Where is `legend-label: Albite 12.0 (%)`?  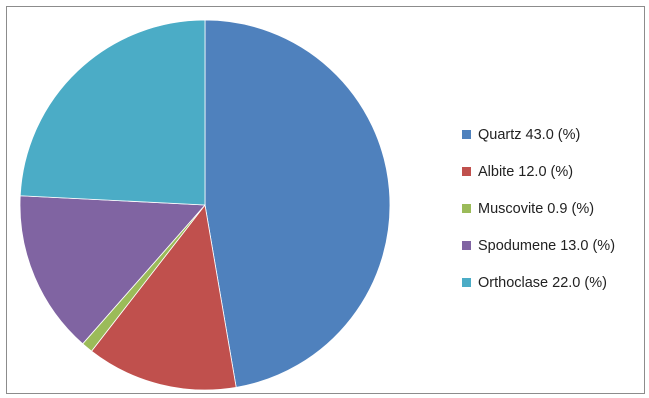 legend-label: Albite 12.0 (%) is located at coordinates (526, 171).